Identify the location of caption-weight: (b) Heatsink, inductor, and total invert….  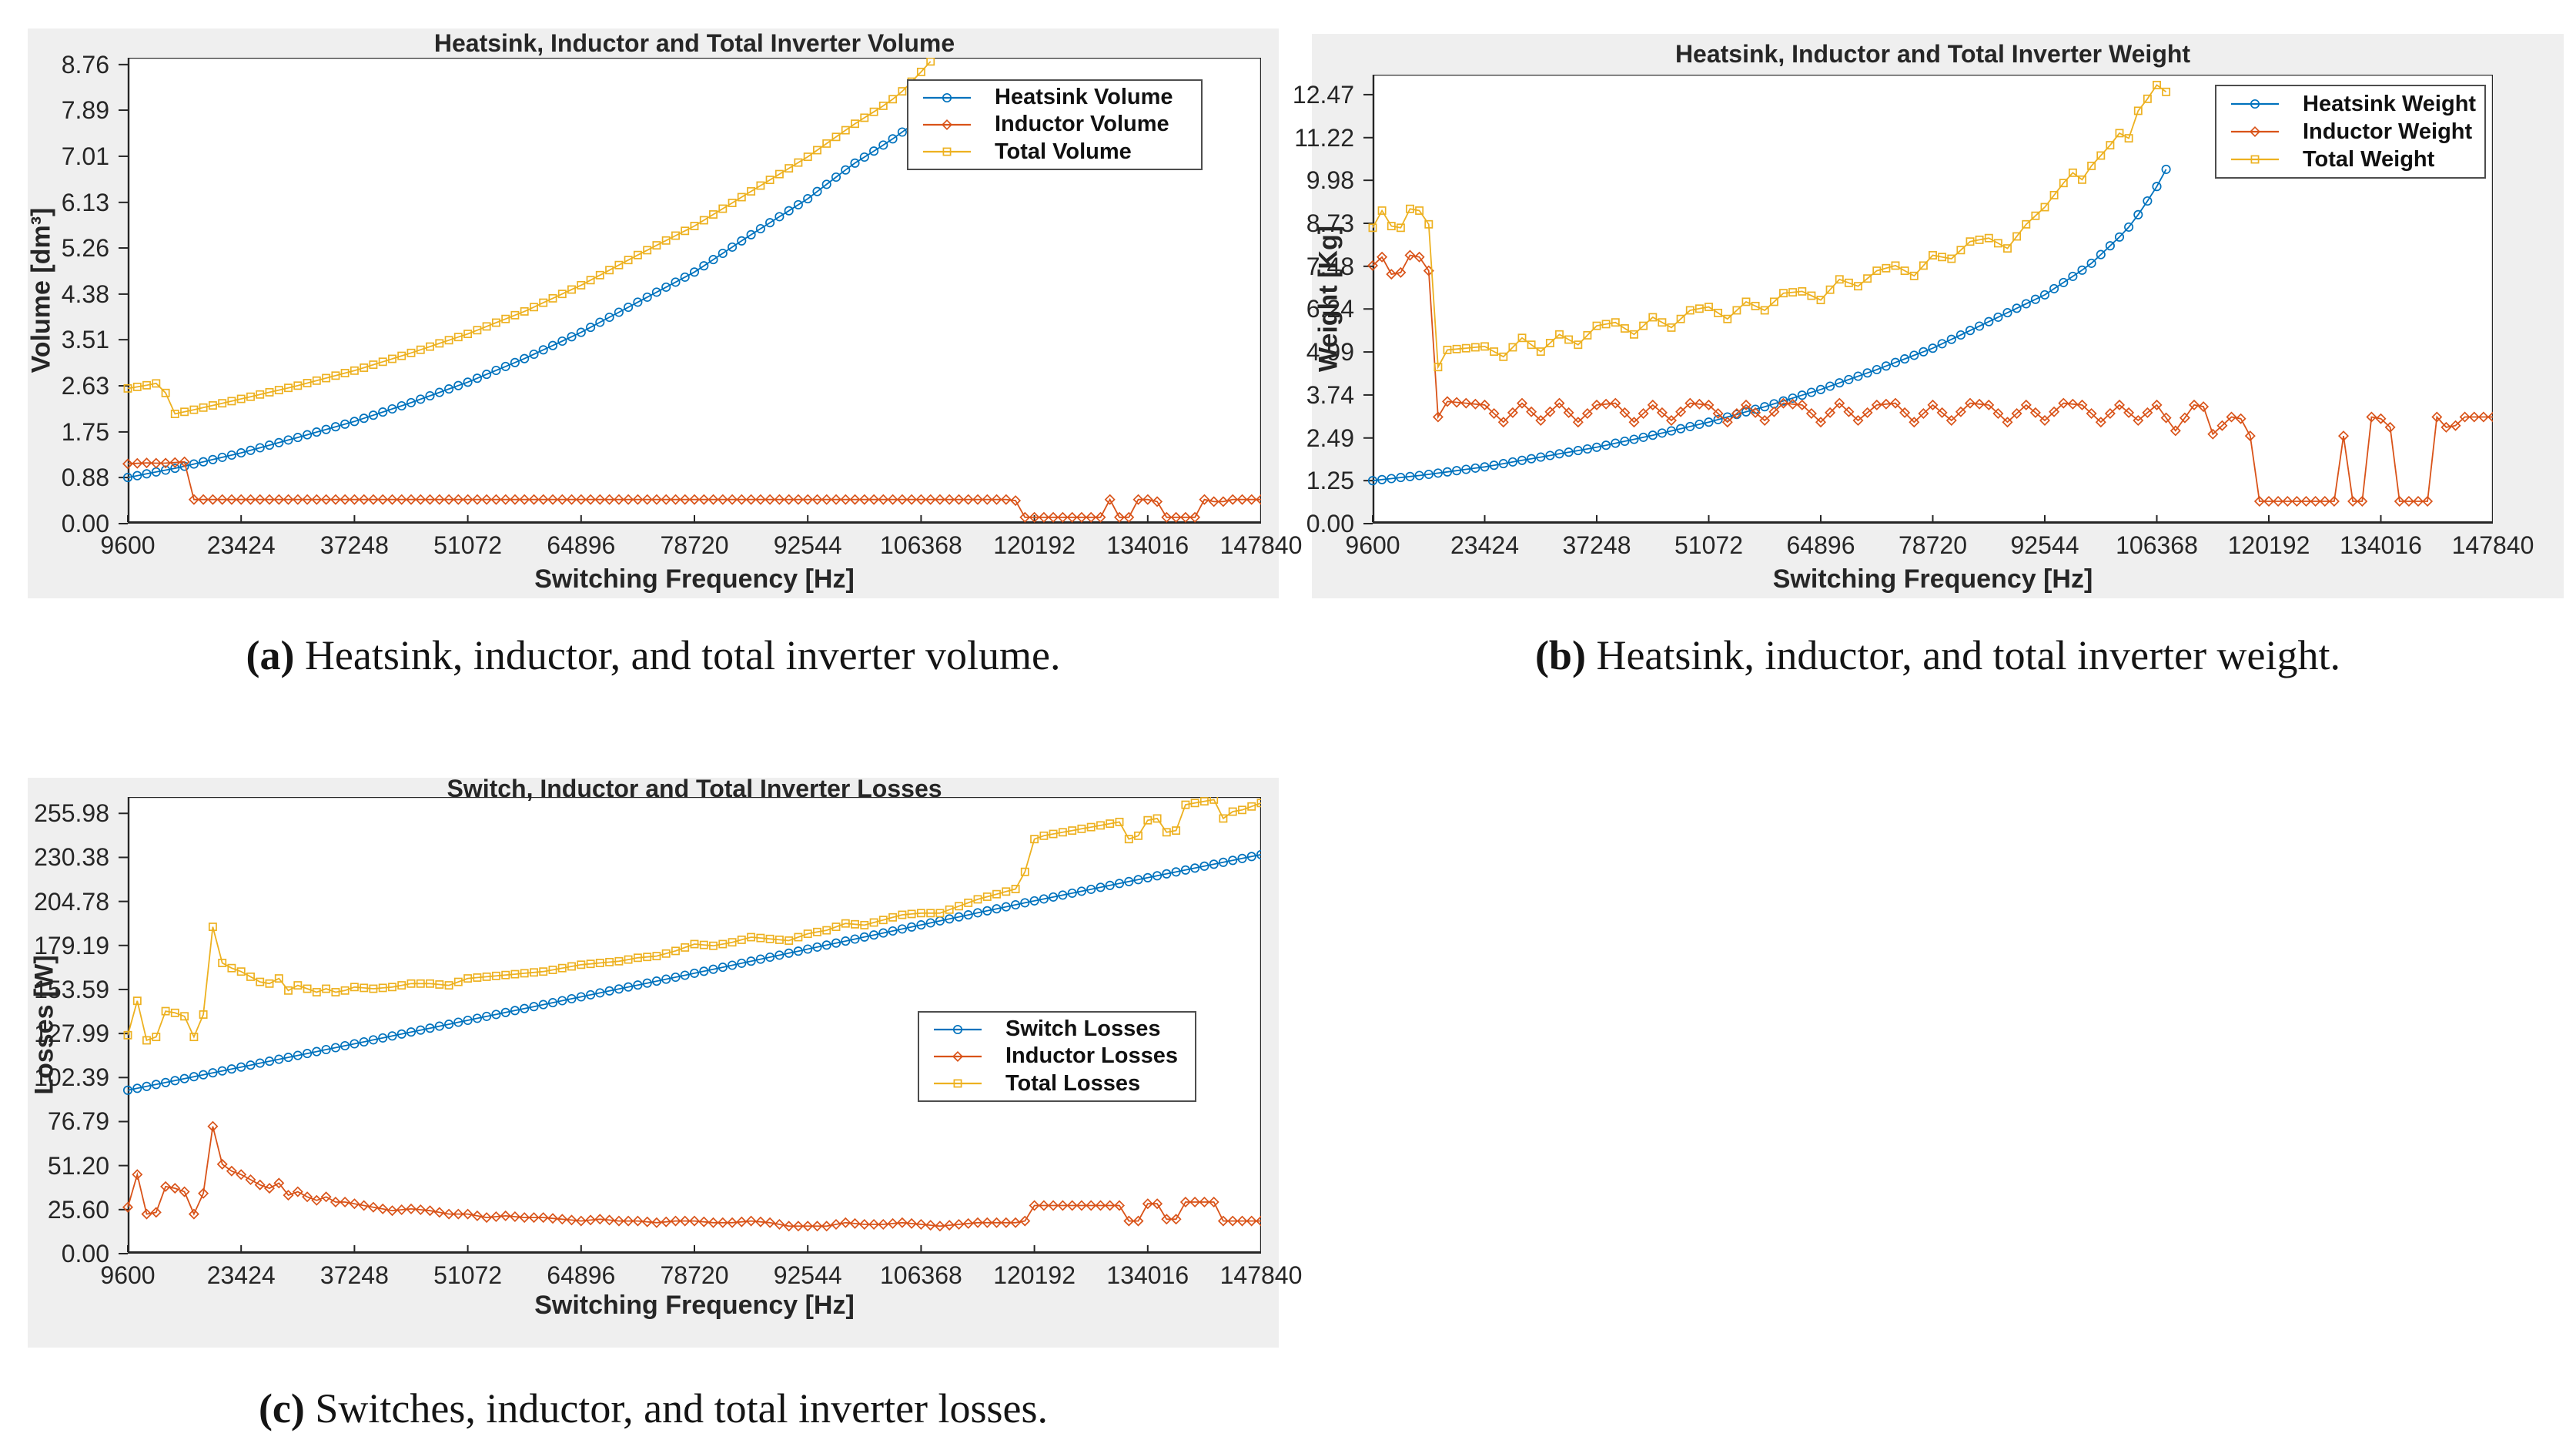
(1938, 655).